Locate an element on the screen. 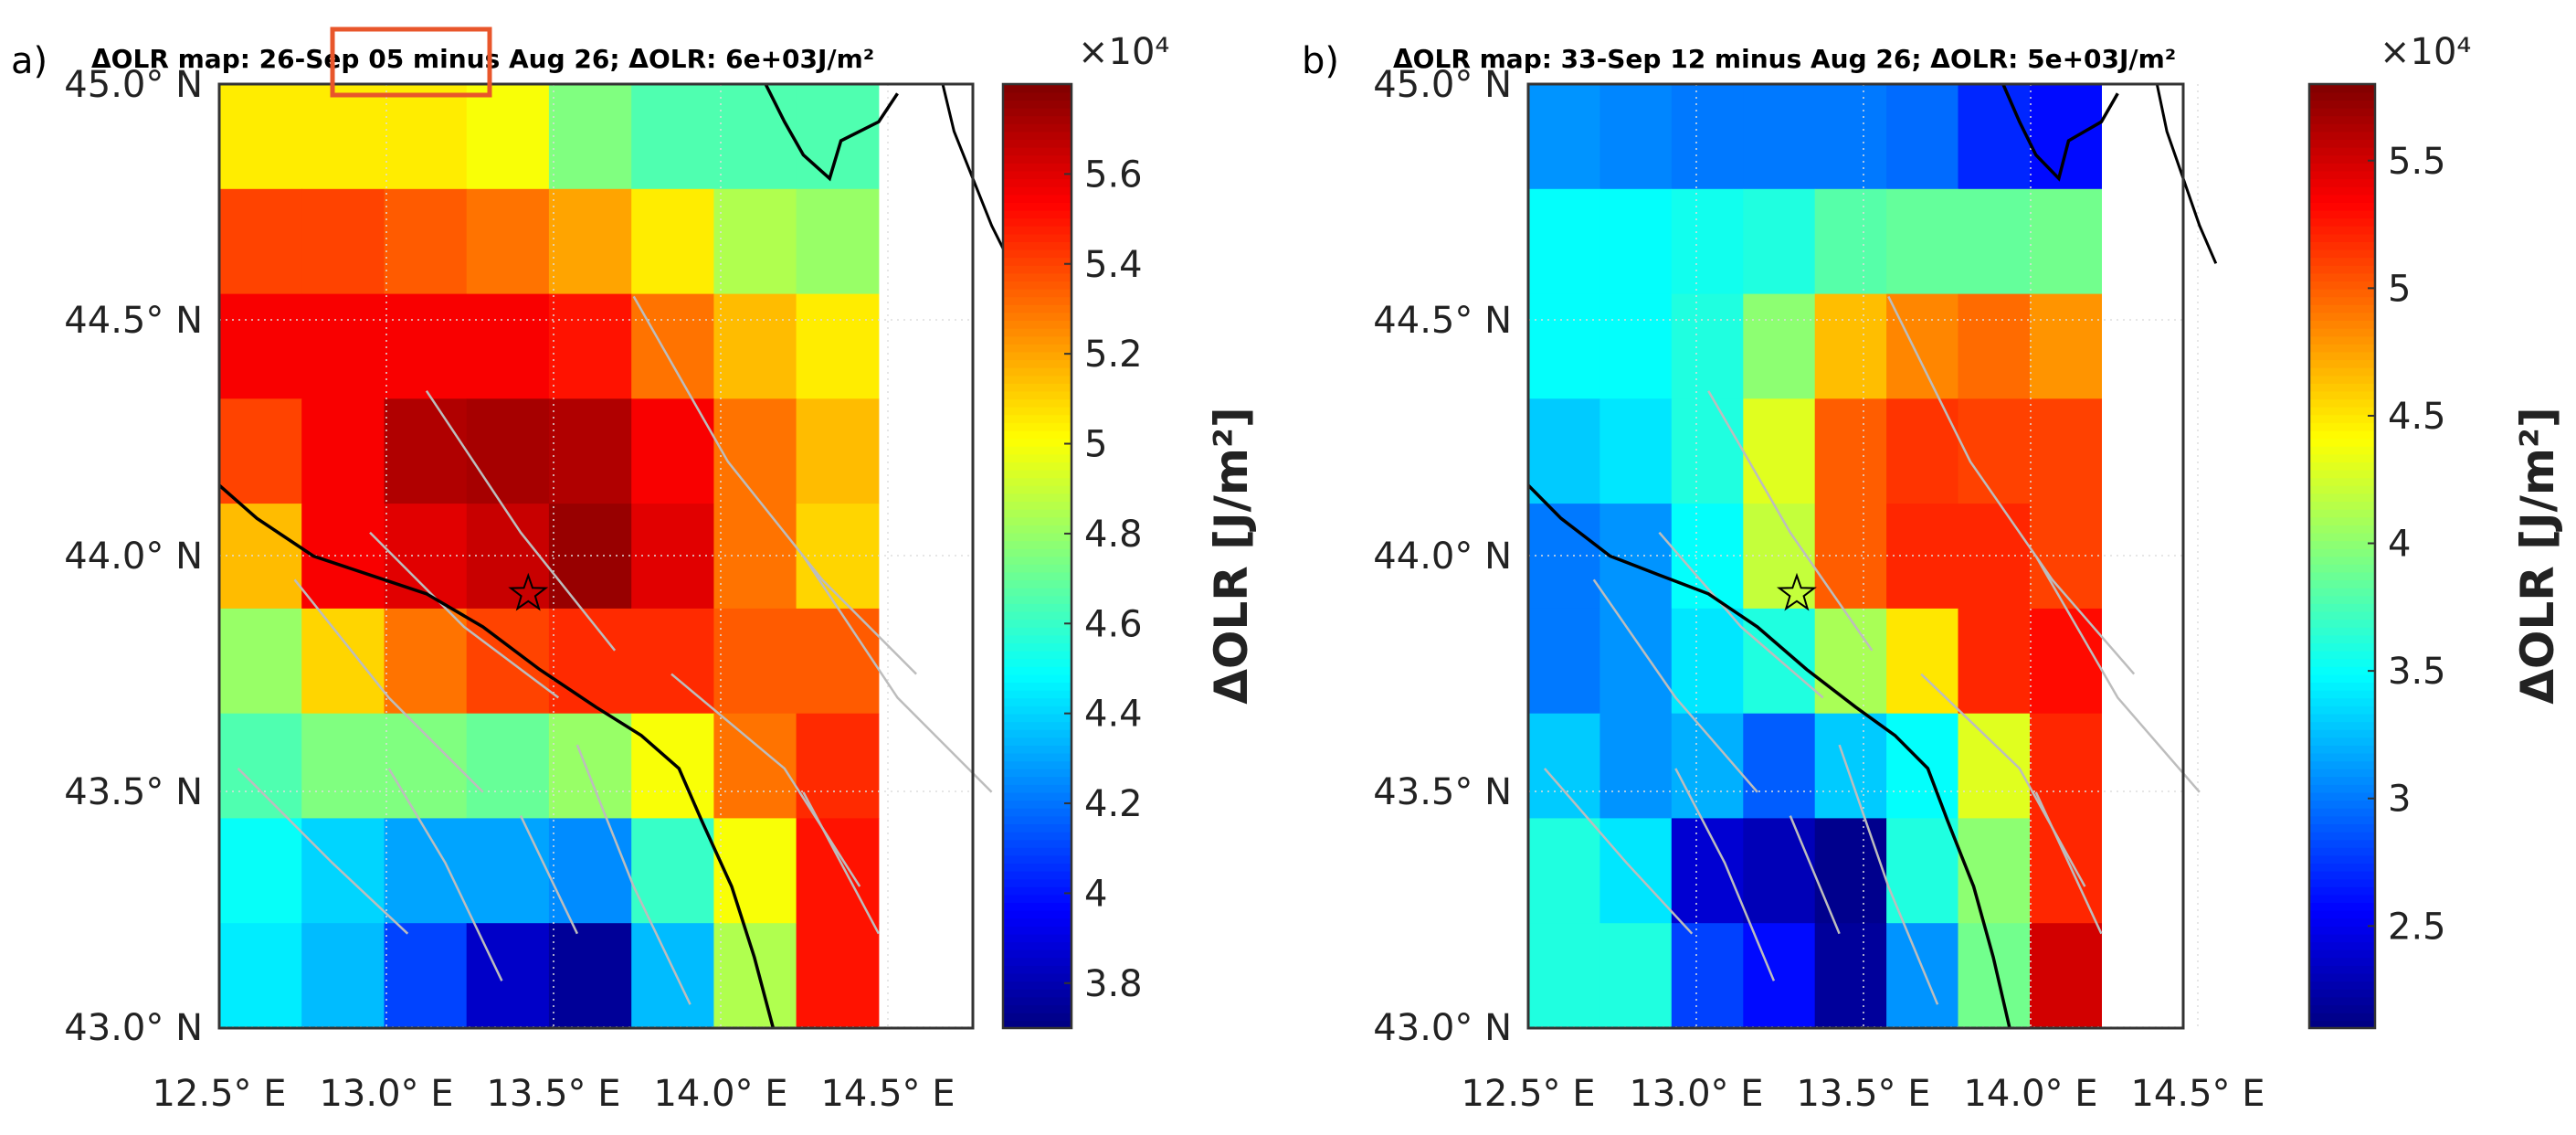 Image resolution: width=2576 pixels, height=1135 pixels. highlight-box is located at coordinates (411, 62).